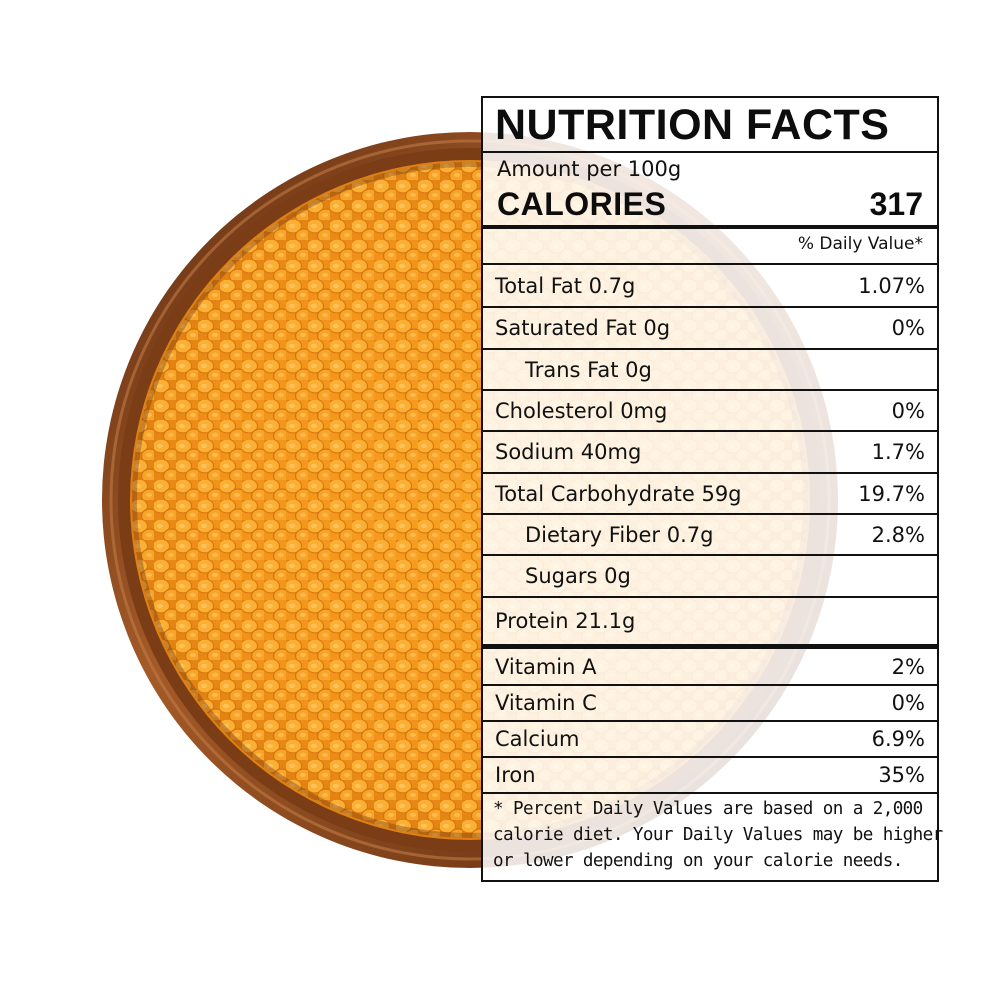 Image resolution: width=1000 pixels, height=1000 pixels. I want to click on nutrient-row: Cholesterol 0mg 0%, so click(710, 410).